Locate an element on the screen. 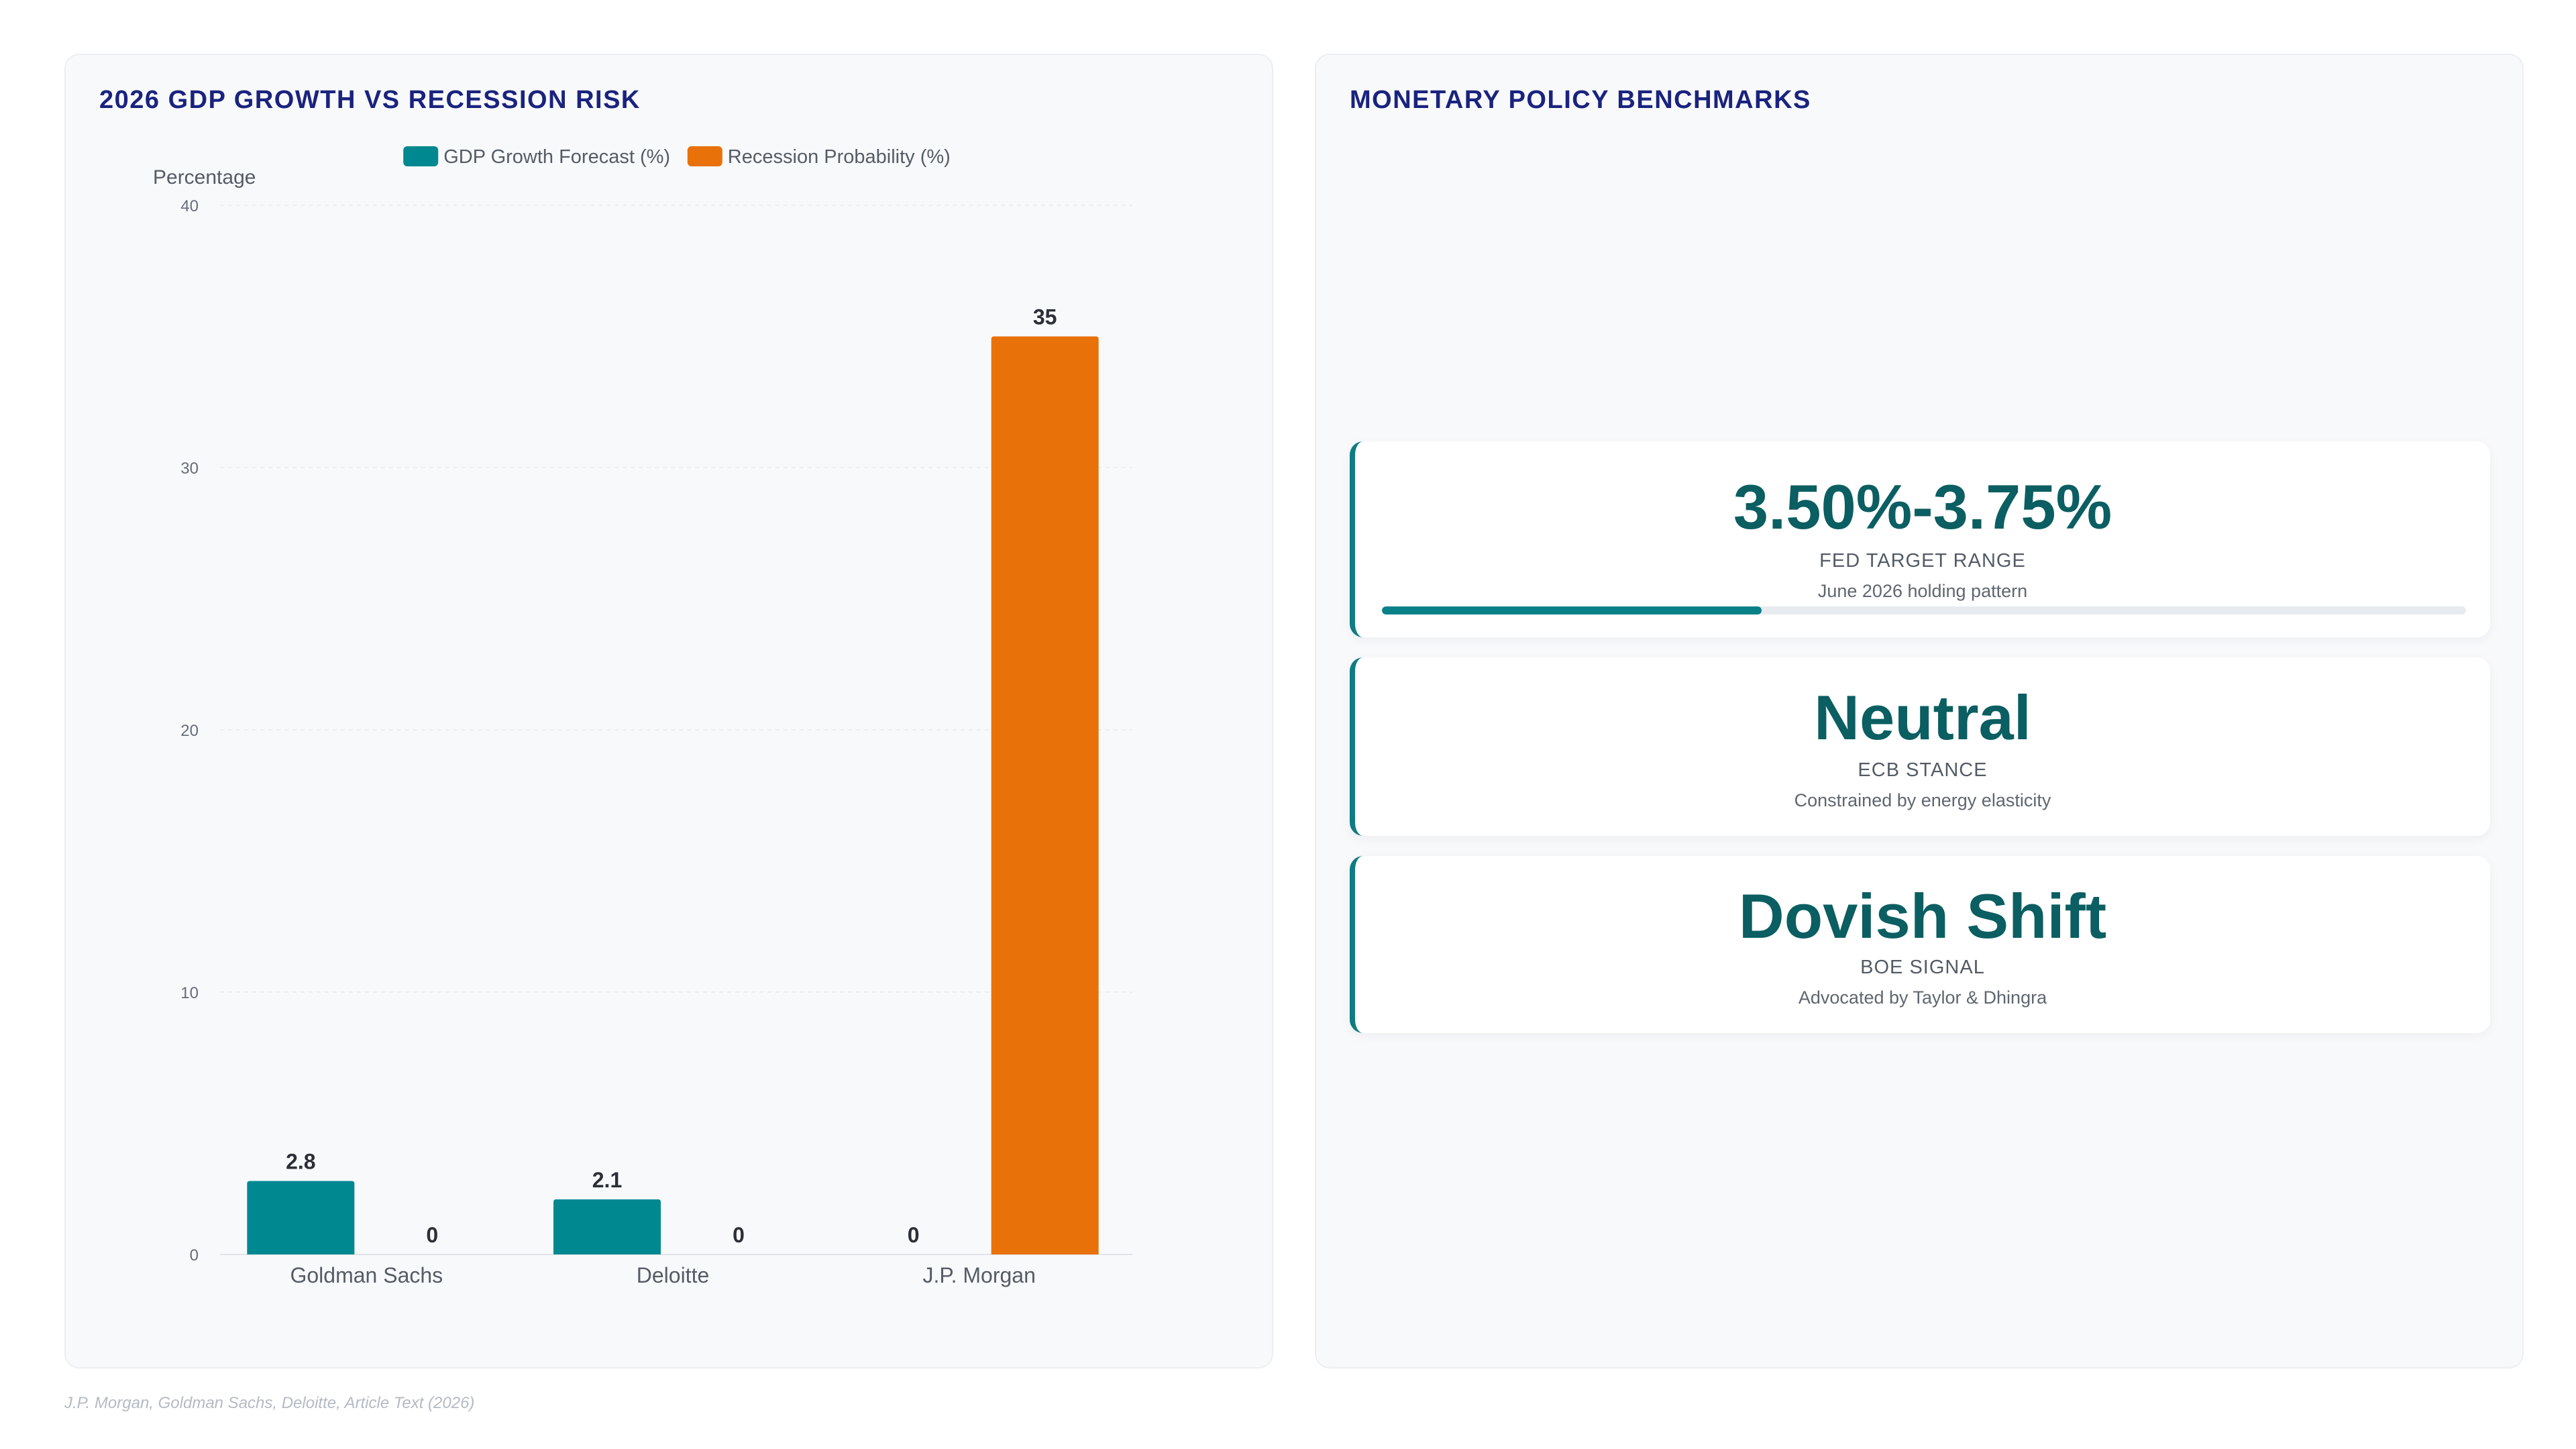  legend-label: Recession Probability (%) is located at coordinates (839, 157).